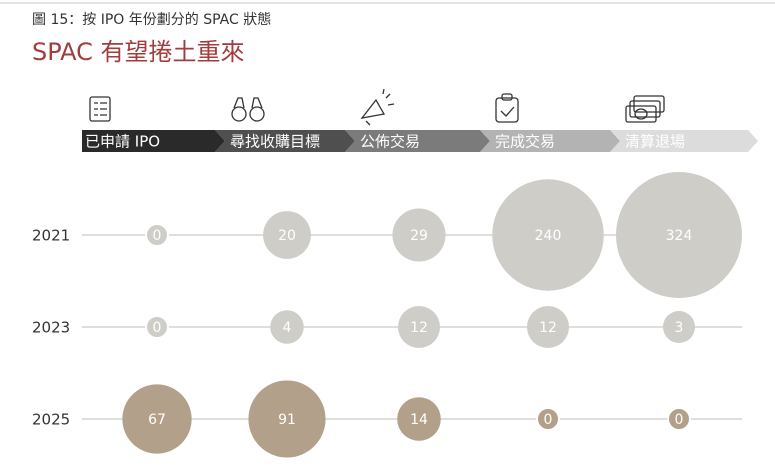 Image resolution: width=775 pixels, height=475 pixels. What do you see at coordinates (51, 420) in the screenshot?
I see `row-label: 2025` at bounding box center [51, 420].